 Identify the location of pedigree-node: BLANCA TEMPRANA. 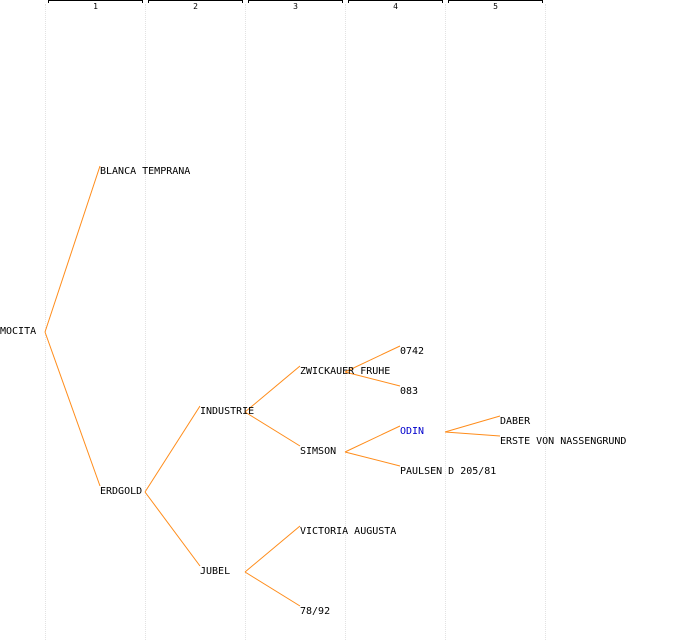
(145, 171).